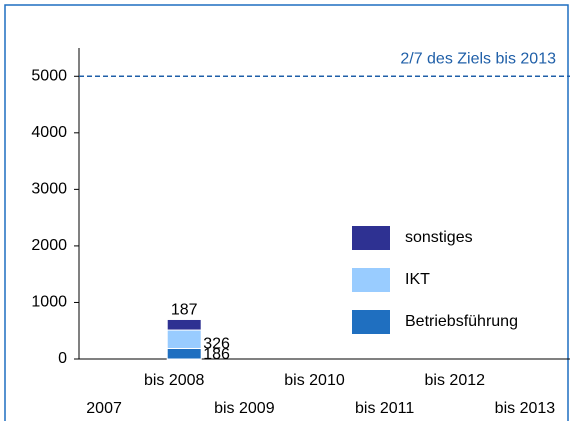 This screenshot has width=574, height=421. I want to click on y-tick-label: 3000, so click(49, 189).